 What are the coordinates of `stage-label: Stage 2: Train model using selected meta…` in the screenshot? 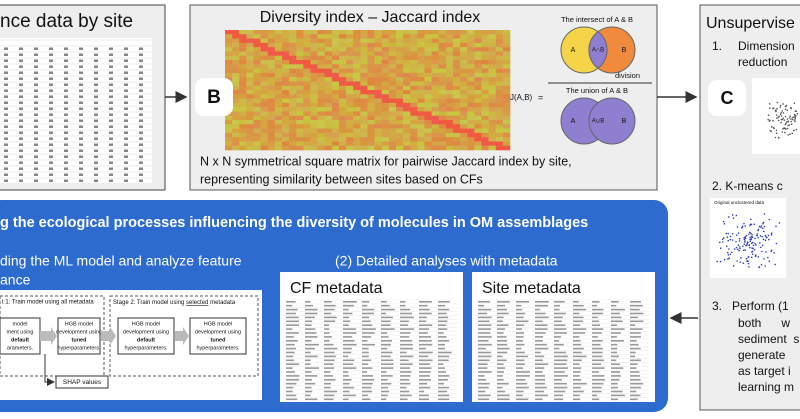 It's located at (174, 303).